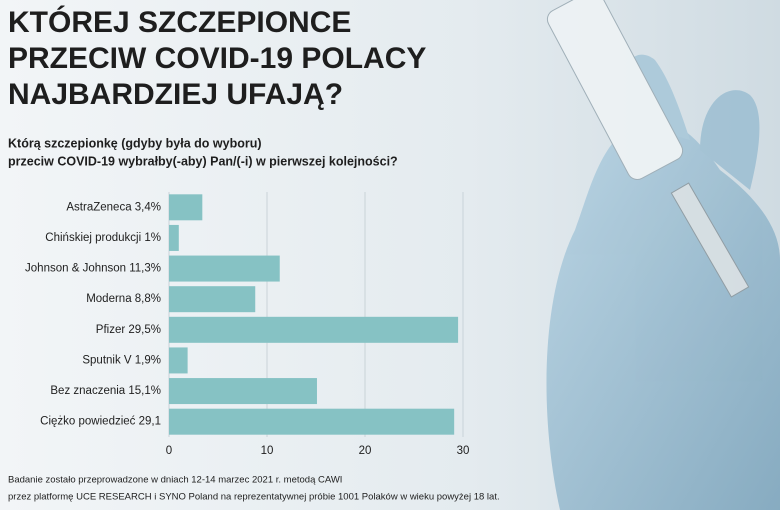 This screenshot has width=780, height=510. Describe the element at coordinates (105, 391) in the screenshot. I see `category-label: Bez znaczenia 15,1%` at that location.